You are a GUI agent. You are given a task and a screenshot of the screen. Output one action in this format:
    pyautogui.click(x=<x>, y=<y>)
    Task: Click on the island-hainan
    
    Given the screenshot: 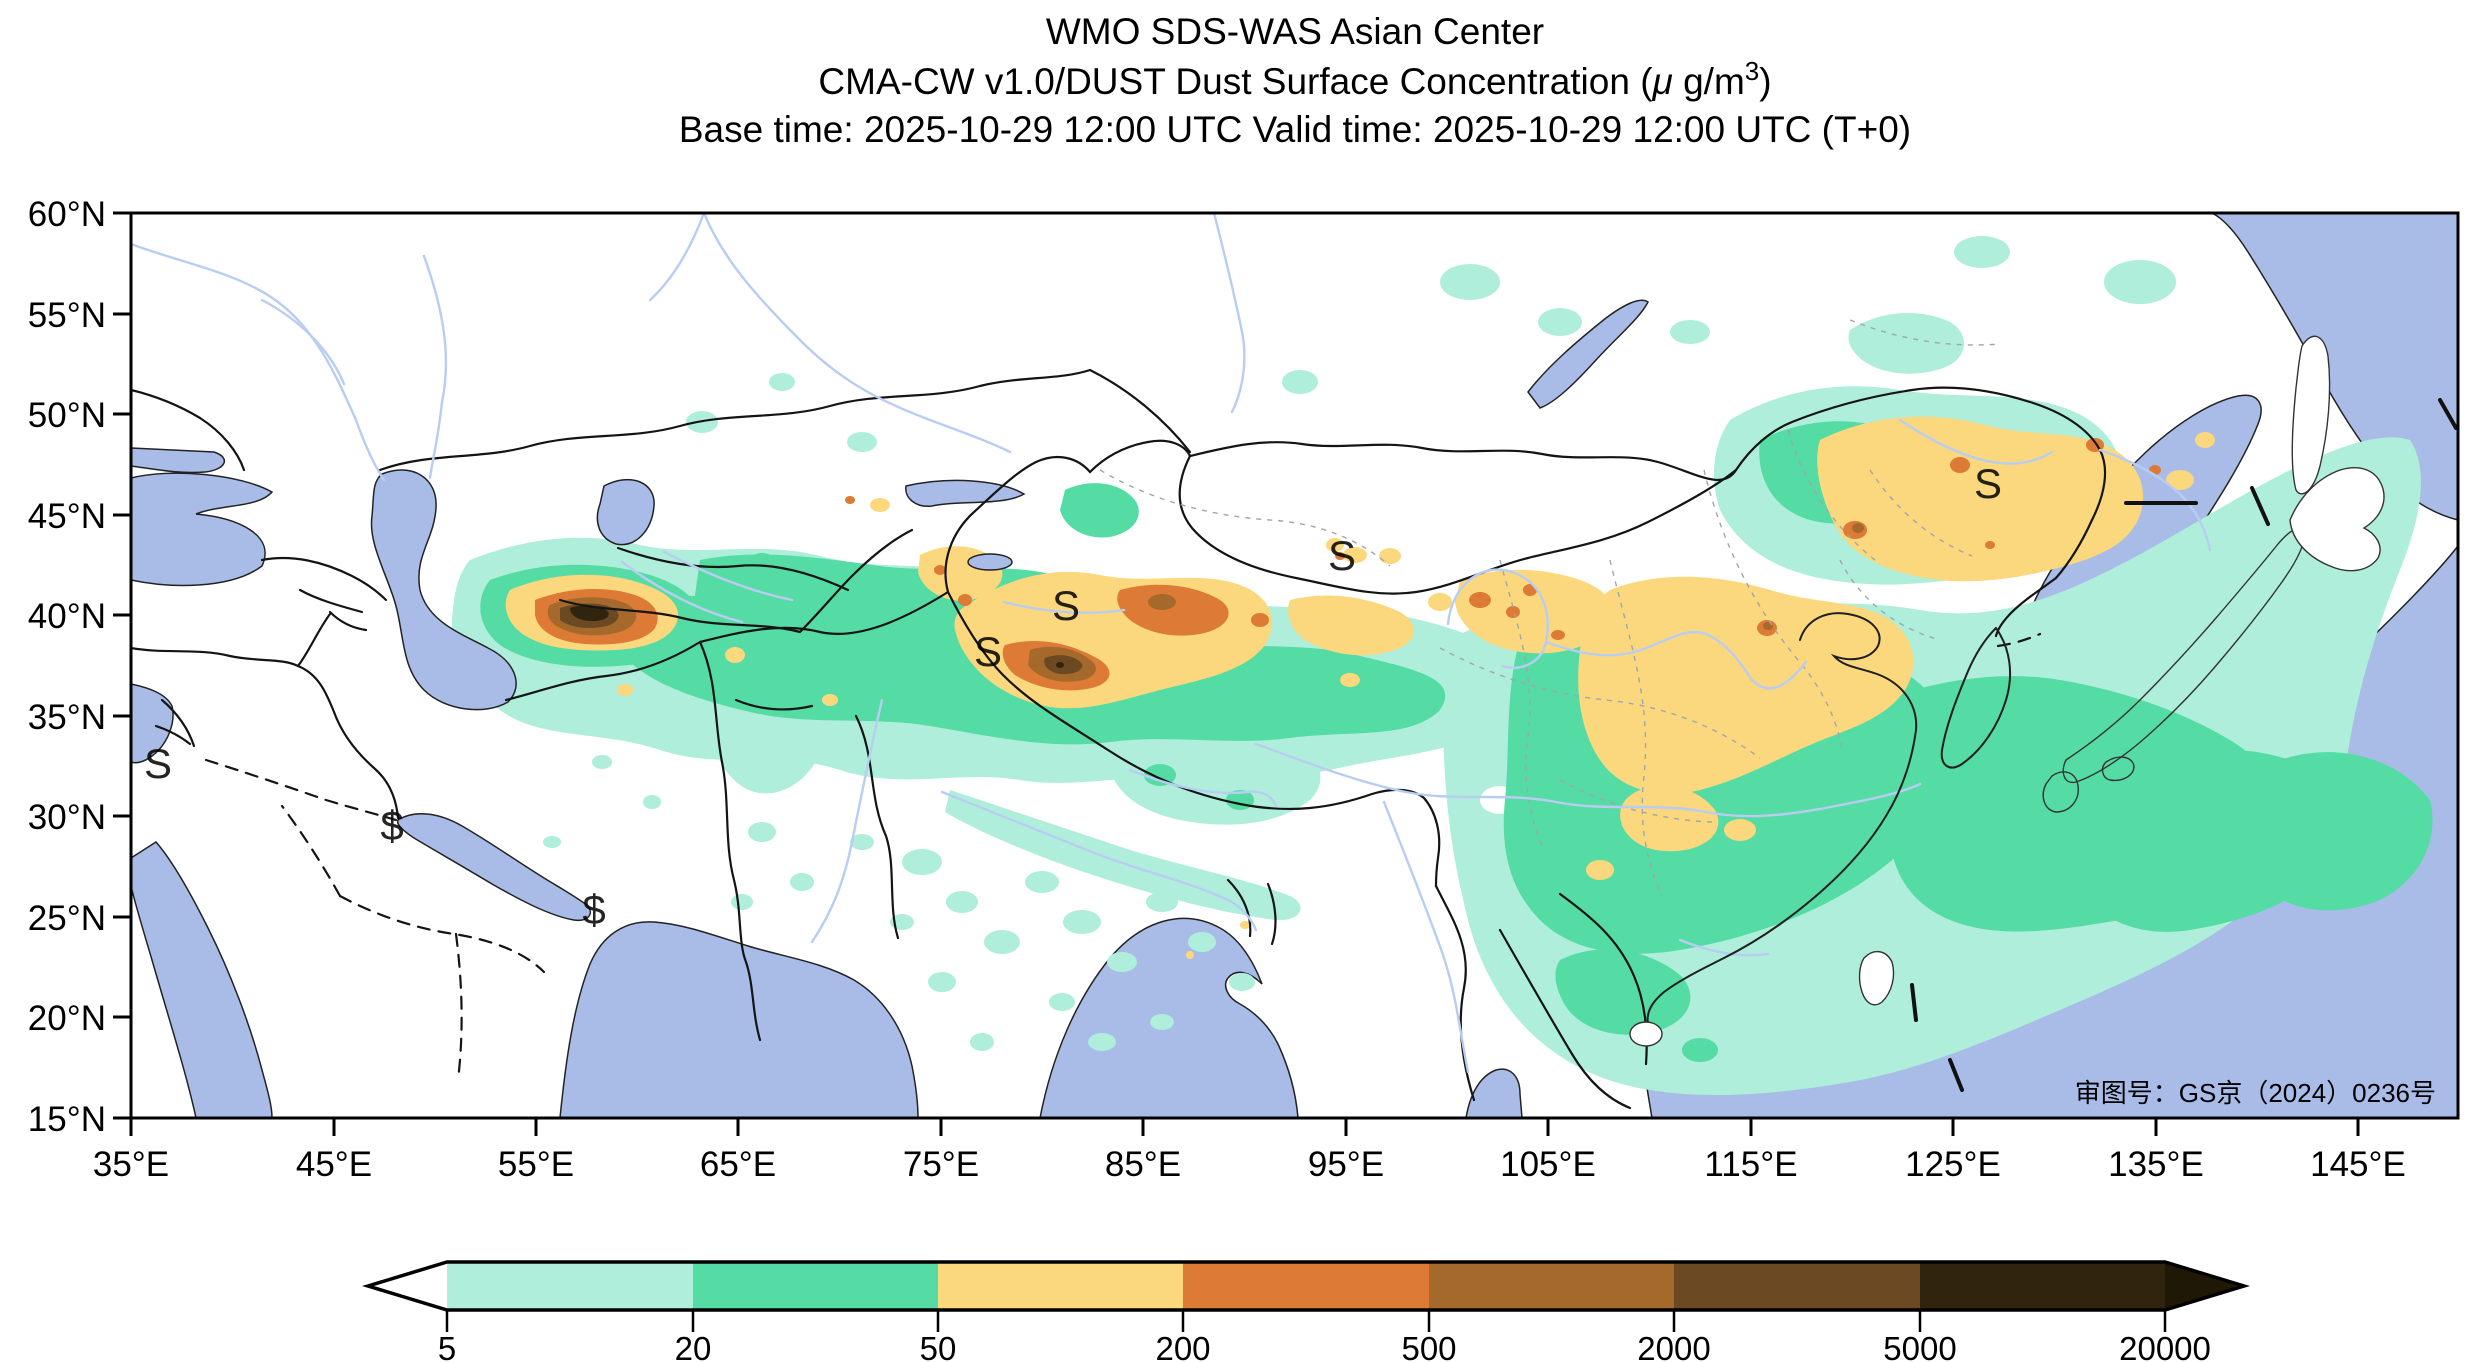 What is the action you would take?
    pyautogui.click(x=1646, y=1034)
    